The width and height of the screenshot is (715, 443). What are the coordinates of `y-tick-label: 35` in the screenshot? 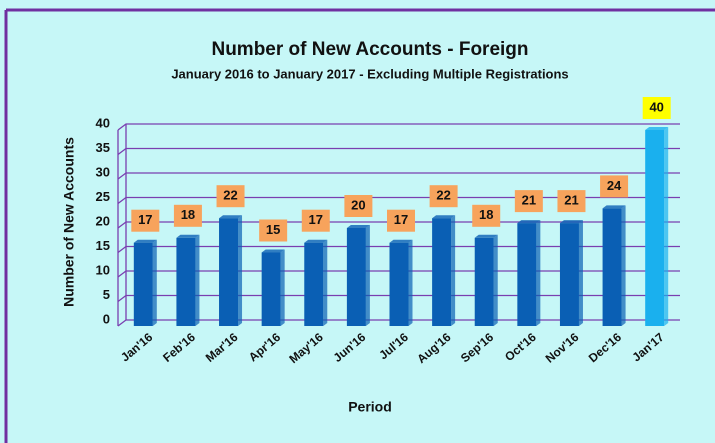 It's located at (103, 147).